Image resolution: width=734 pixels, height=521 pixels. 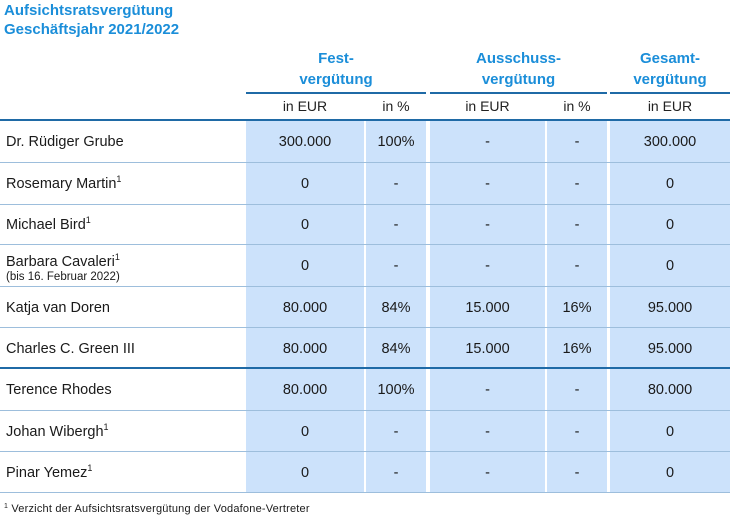 What do you see at coordinates (365, 184) in the screenshot?
I see `table-row: Rosemary Martin1 0 - - - 0` at bounding box center [365, 184].